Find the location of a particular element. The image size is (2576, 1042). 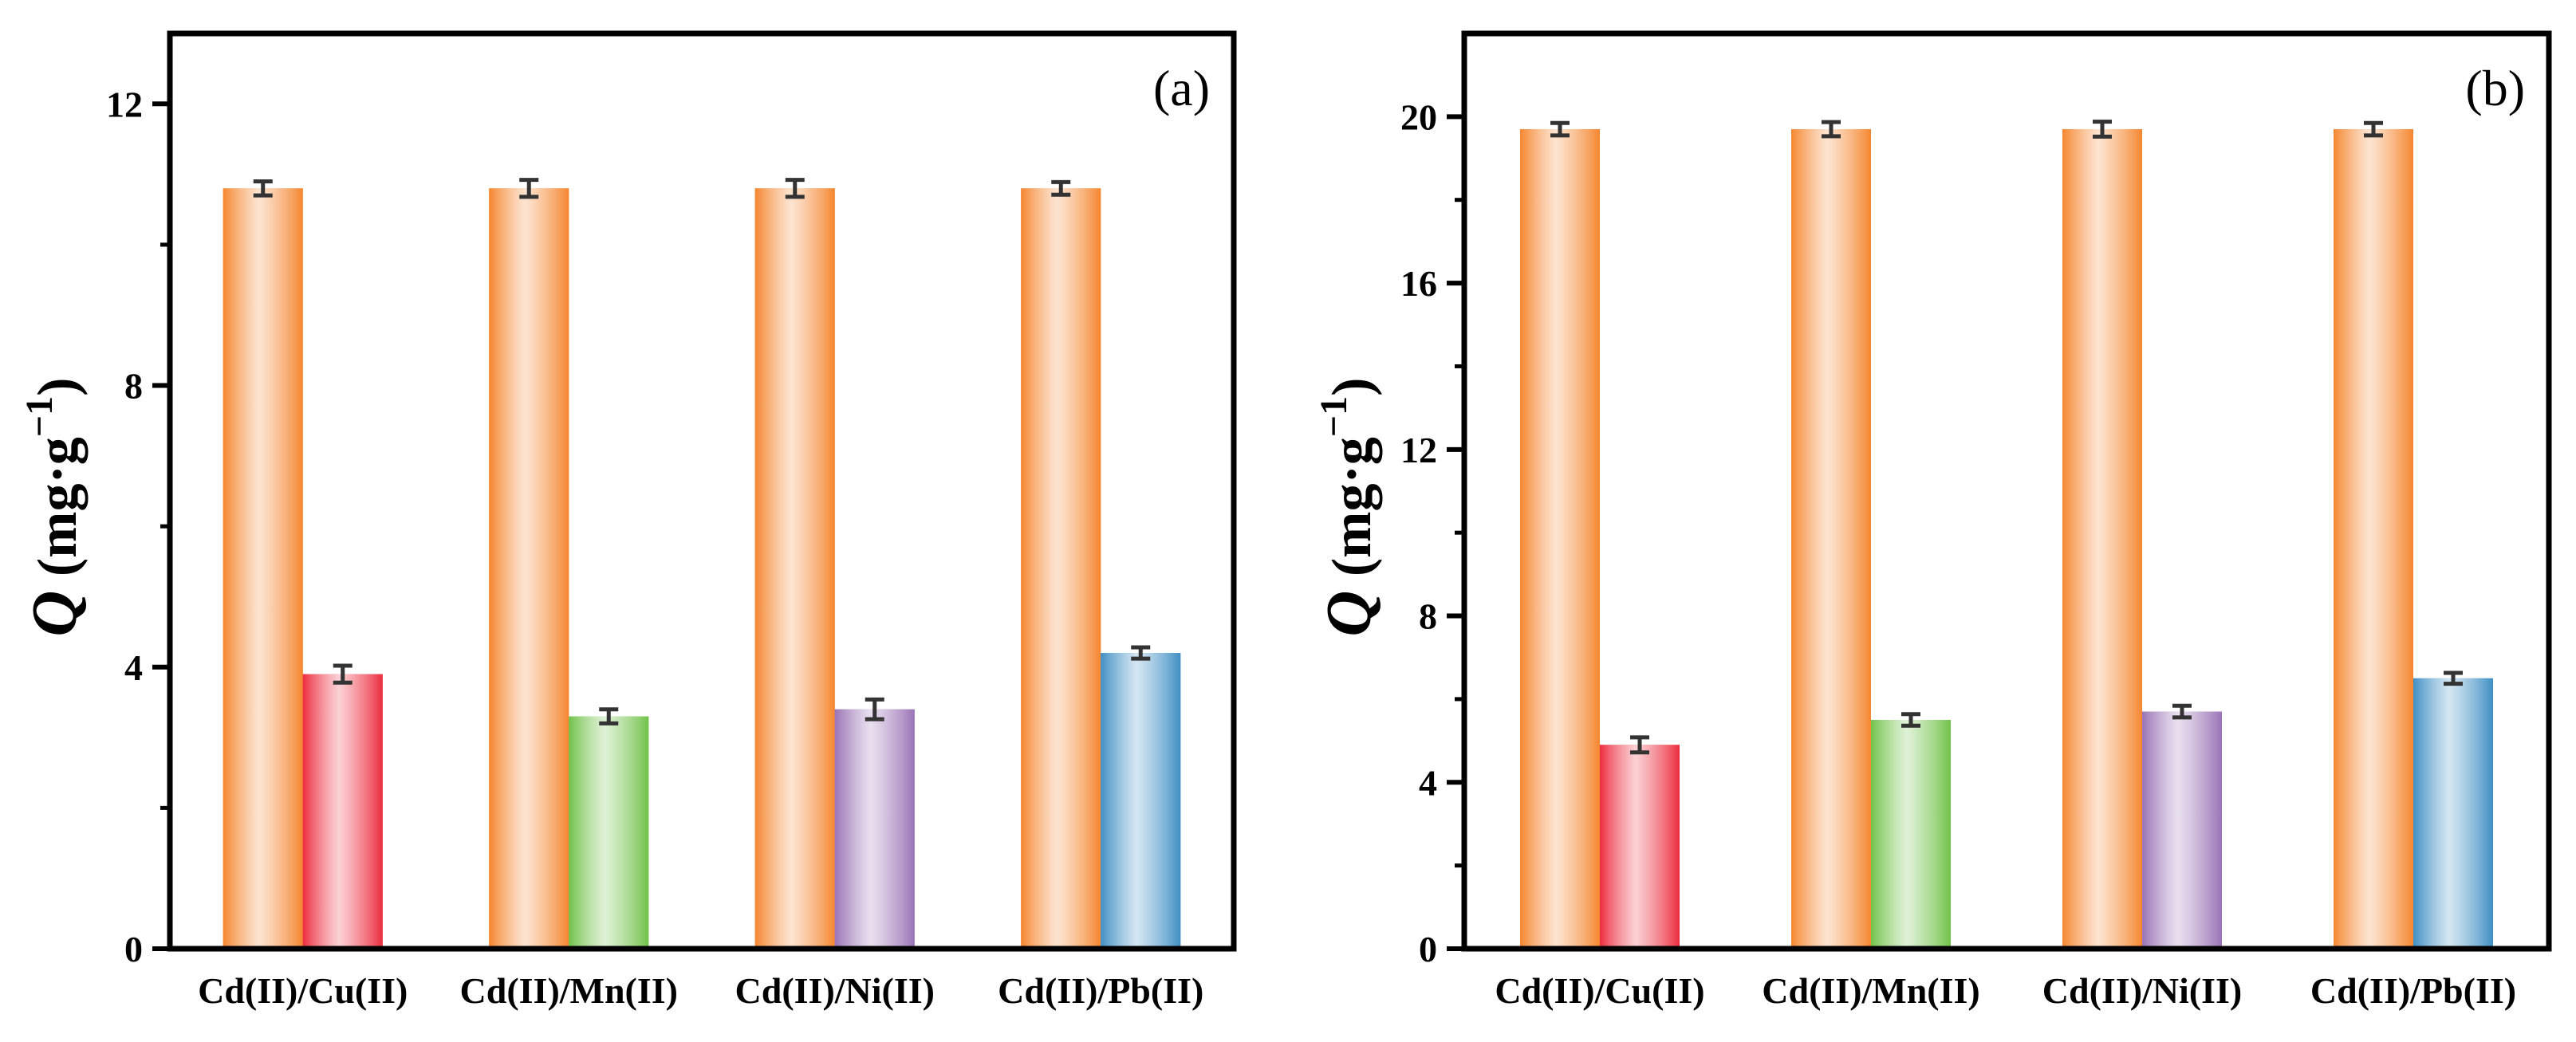

bar-b-3-cd is located at coordinates (2373, 539).